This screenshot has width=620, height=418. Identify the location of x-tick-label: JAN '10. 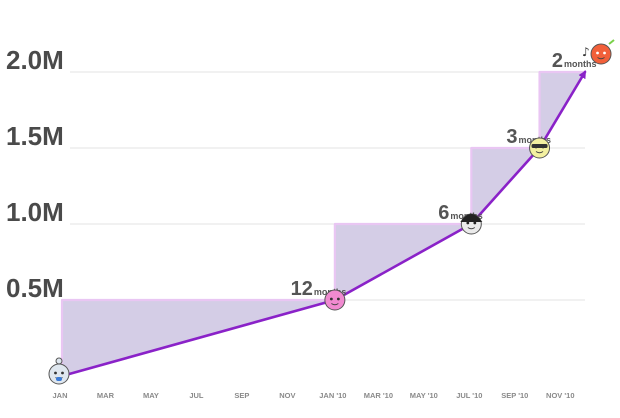
(332, 395).